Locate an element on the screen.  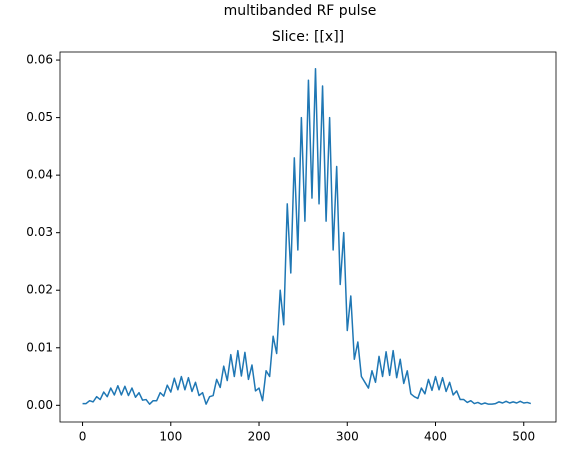
x-tick-label: 400 is located at coordinates (435, 437).